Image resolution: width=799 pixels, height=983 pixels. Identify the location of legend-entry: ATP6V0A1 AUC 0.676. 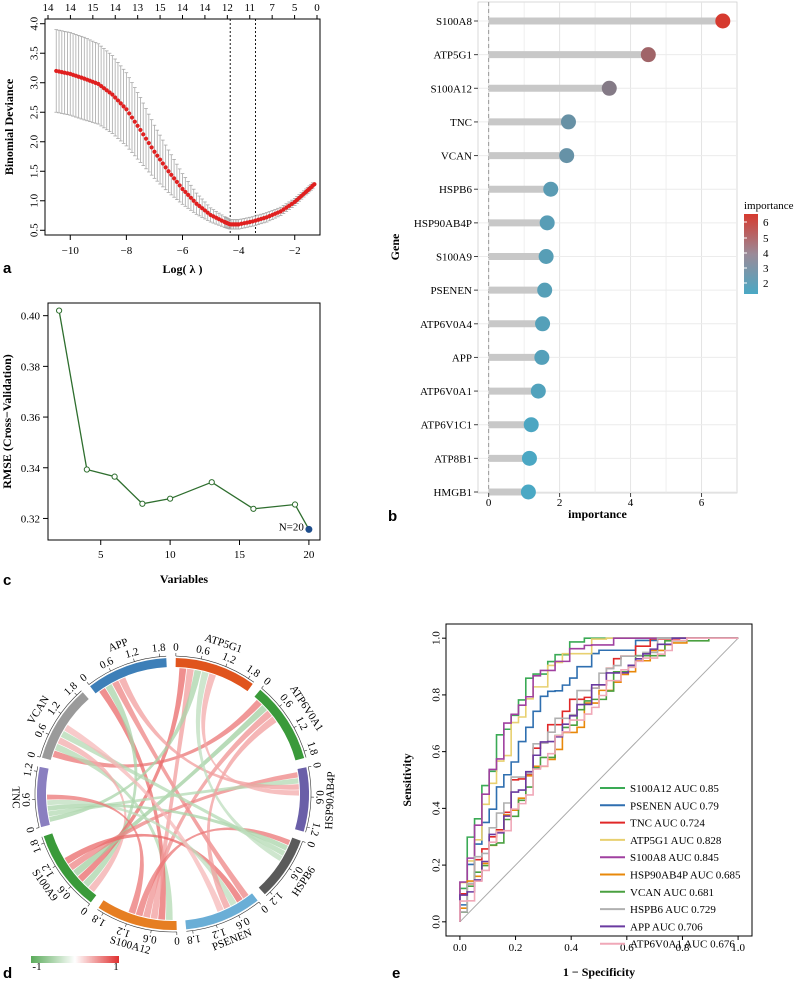
(682, 945).